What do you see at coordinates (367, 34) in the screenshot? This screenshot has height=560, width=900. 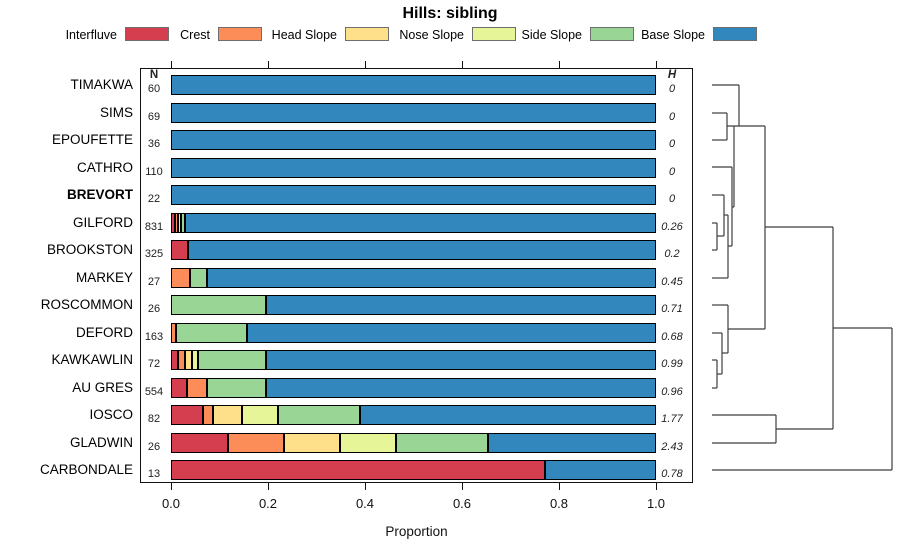 I see `legend-swatch-head-slope` at bounding box center [367, 34].